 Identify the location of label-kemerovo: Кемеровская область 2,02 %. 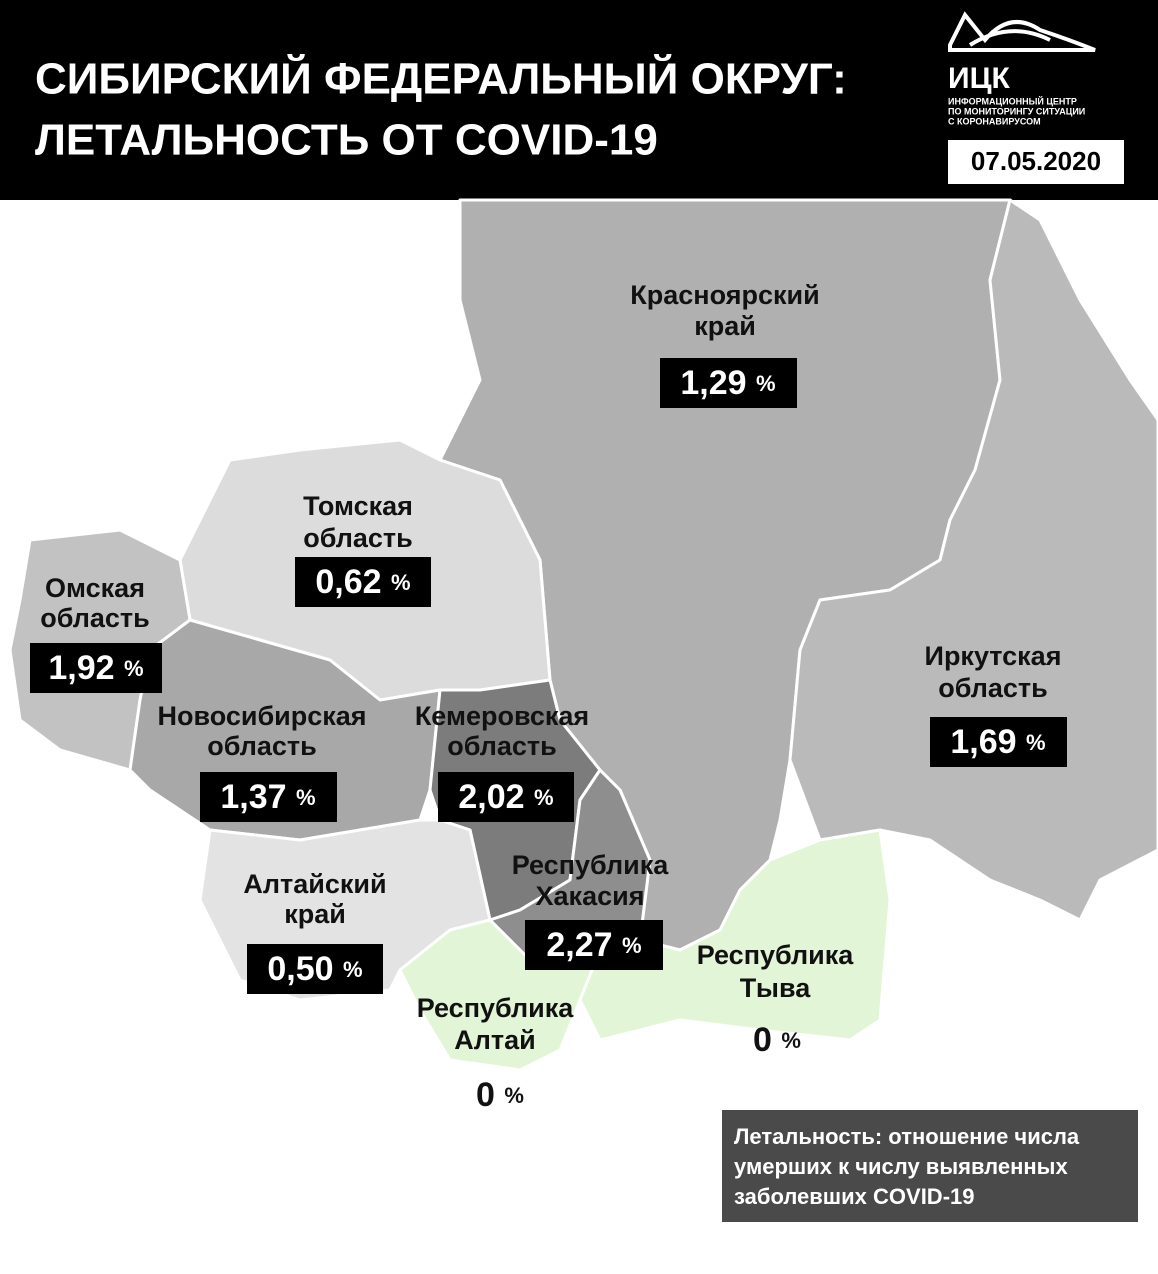
(502, 761).